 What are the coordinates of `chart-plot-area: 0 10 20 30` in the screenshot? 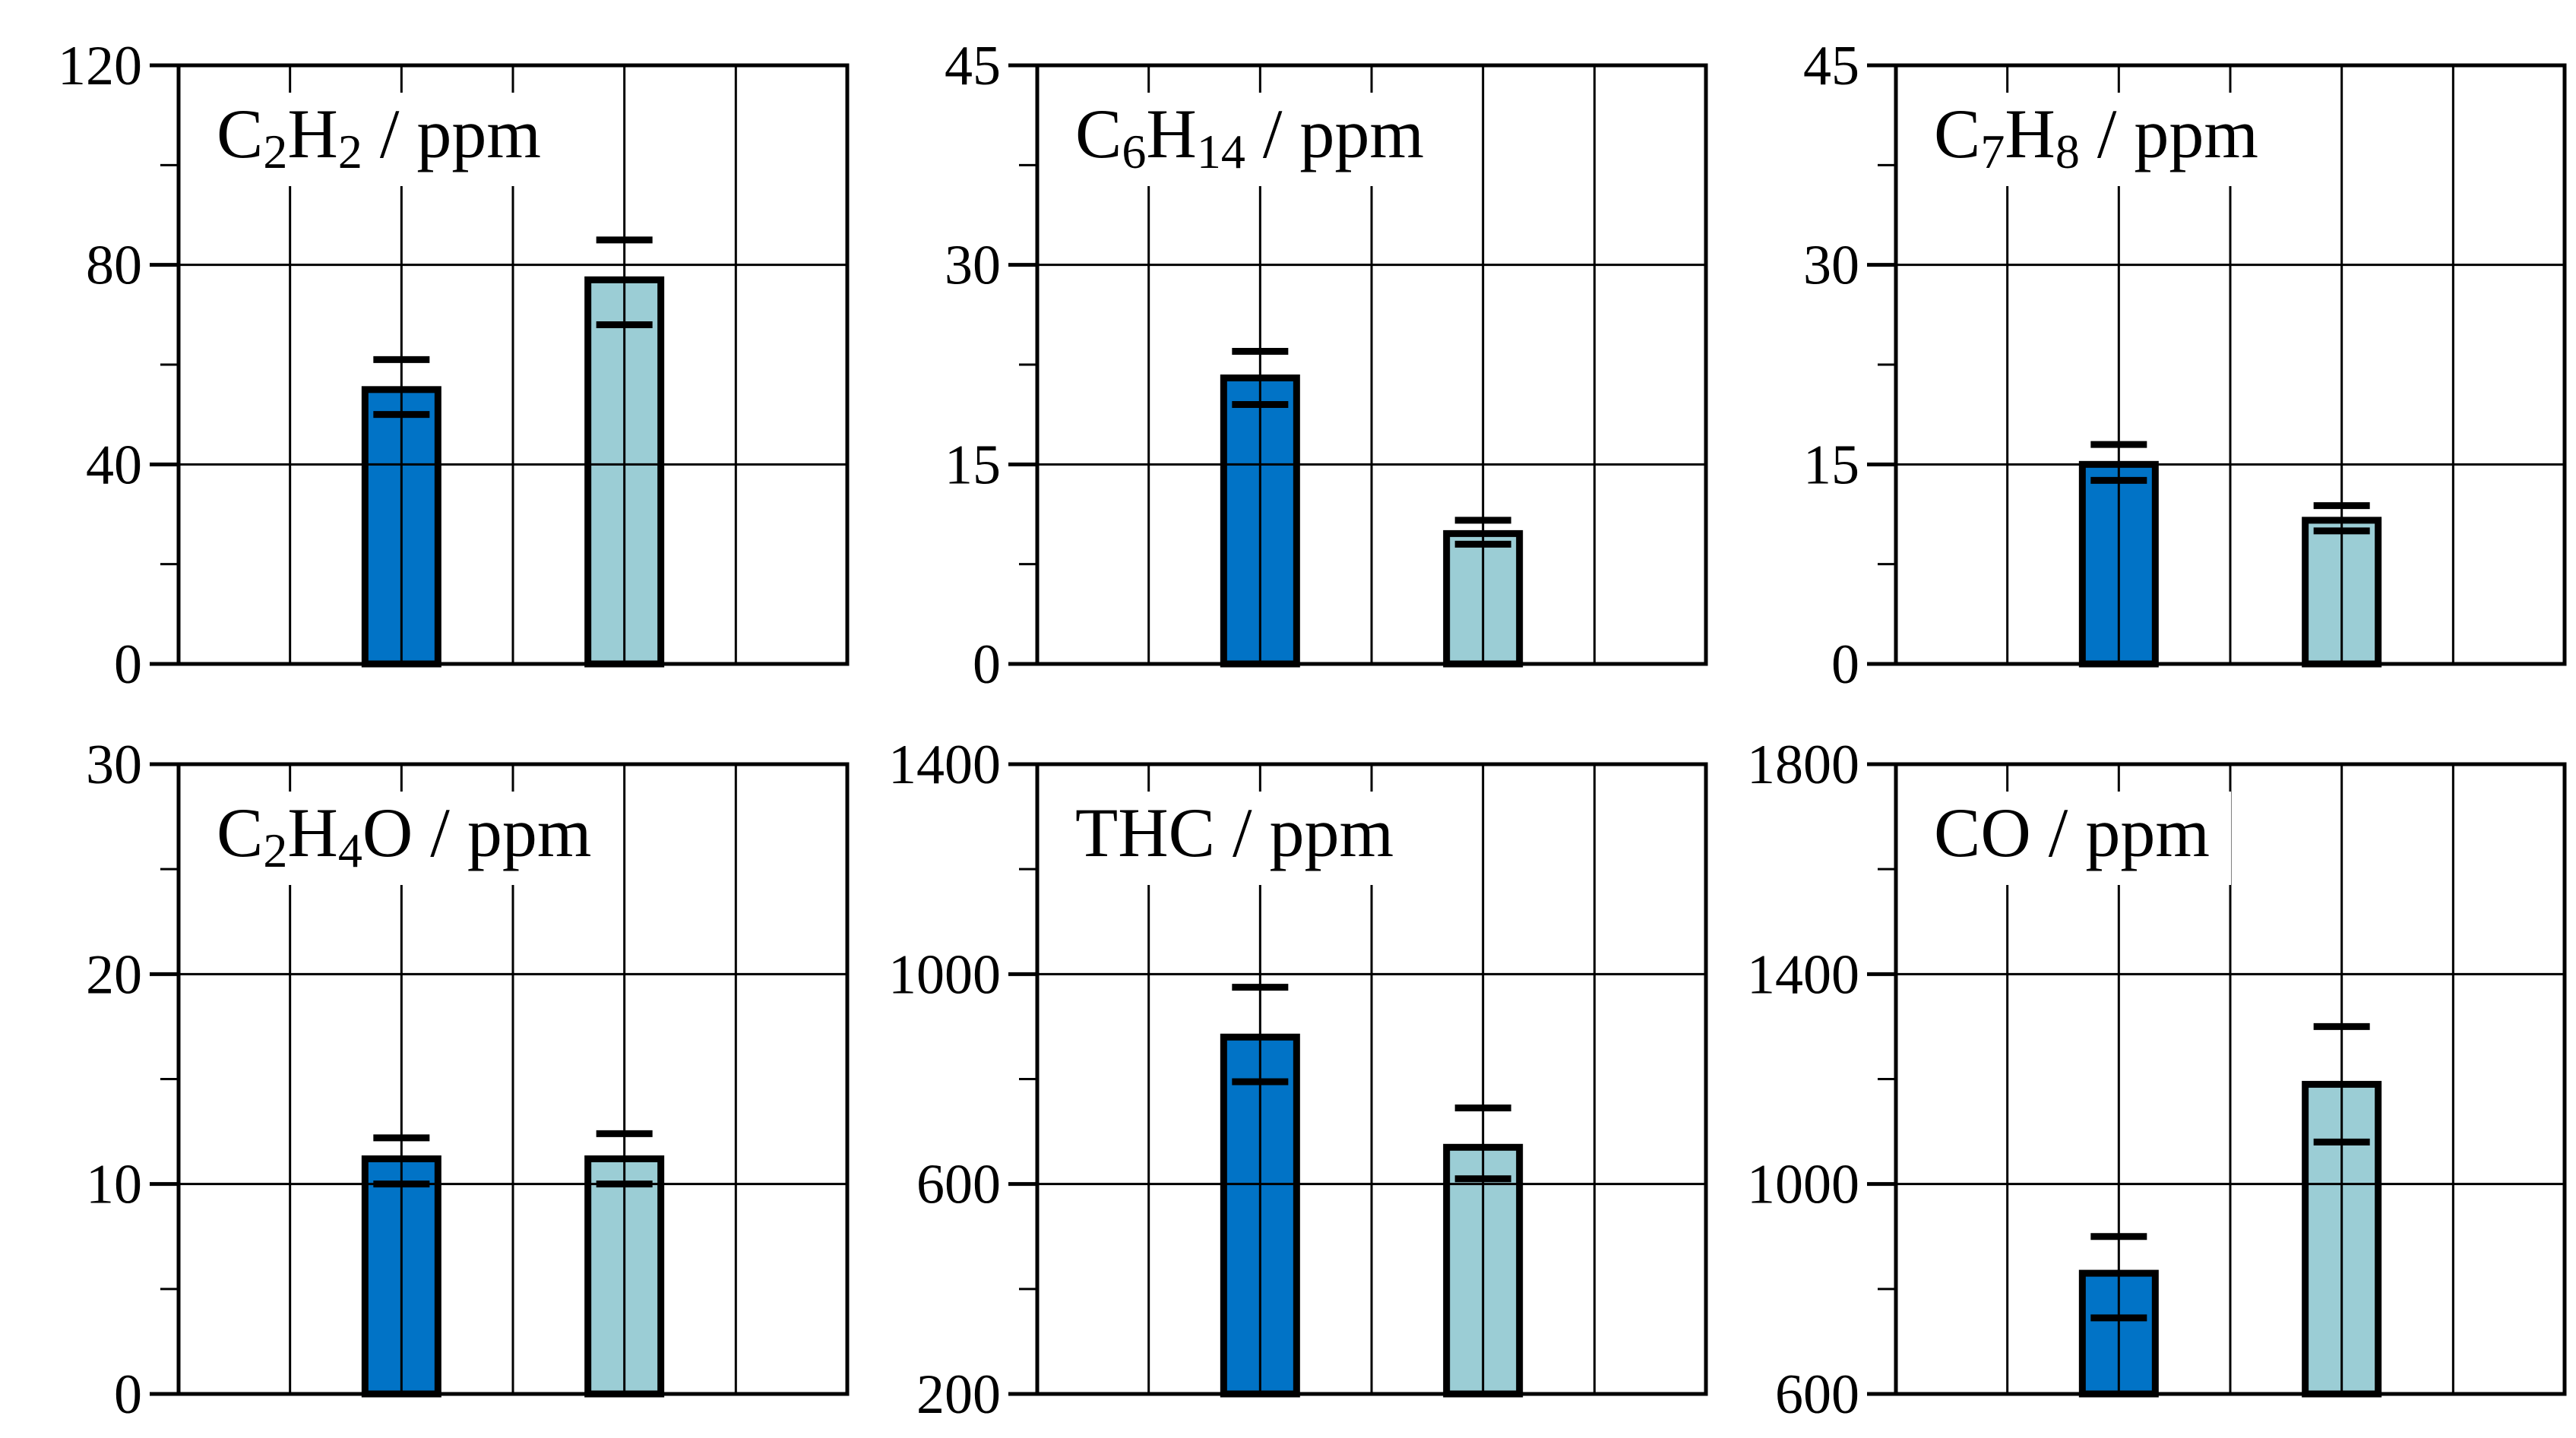 It's located at (468, 1080).